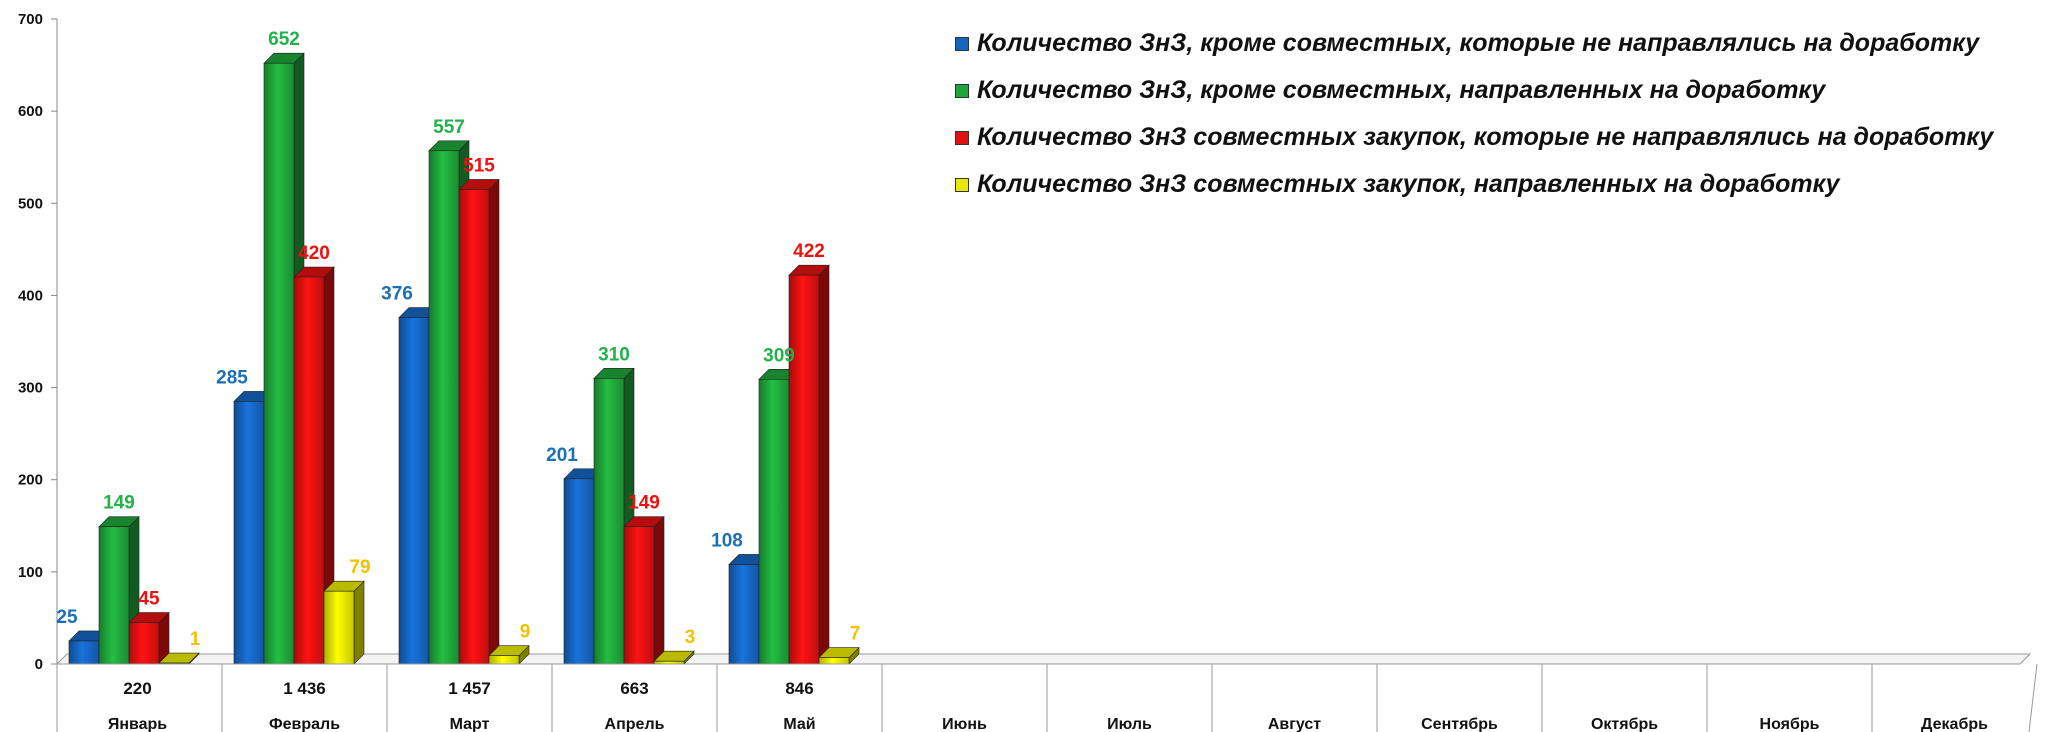 The height and width of the screenshot is (732, 2048). What do you see at coordinates (30, 19) in the screenshot?
I see `y-tick-label: 700` at bounding box center [30, 19].